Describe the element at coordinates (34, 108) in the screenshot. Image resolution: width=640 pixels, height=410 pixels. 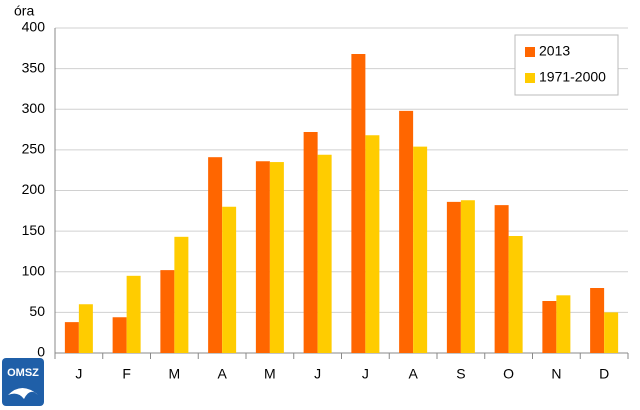
I see `y-tick-label: 300` at that location.